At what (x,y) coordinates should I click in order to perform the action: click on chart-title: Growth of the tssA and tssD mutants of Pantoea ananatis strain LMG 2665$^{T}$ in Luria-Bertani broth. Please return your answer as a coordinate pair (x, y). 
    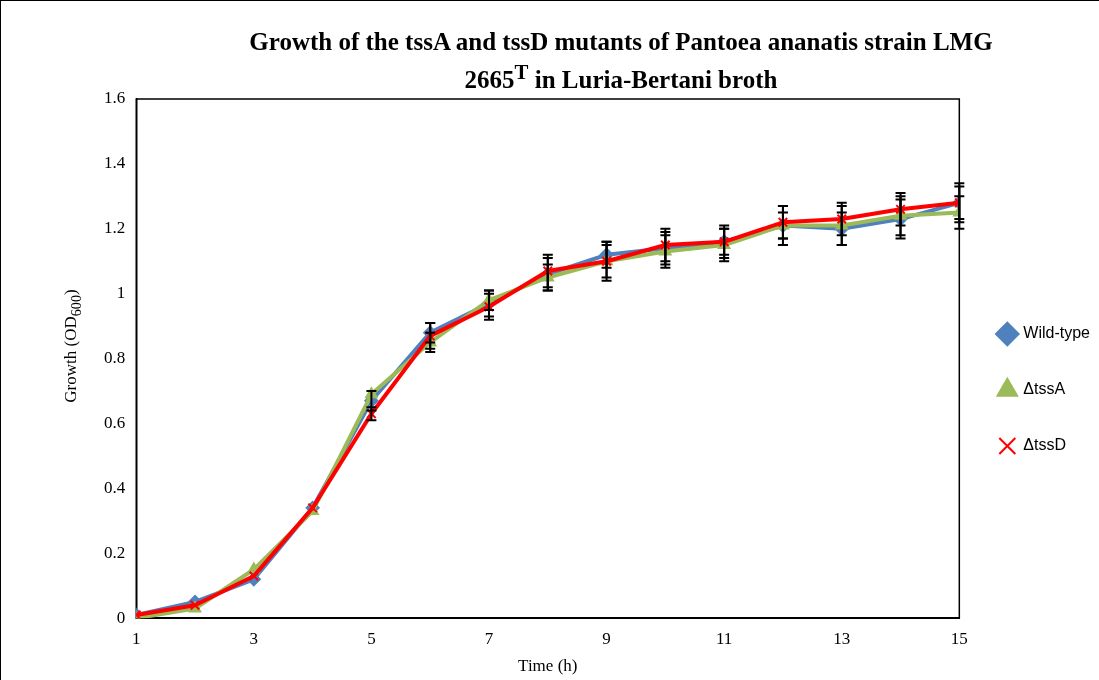
    Looking at the image, I should click on (621, 61).